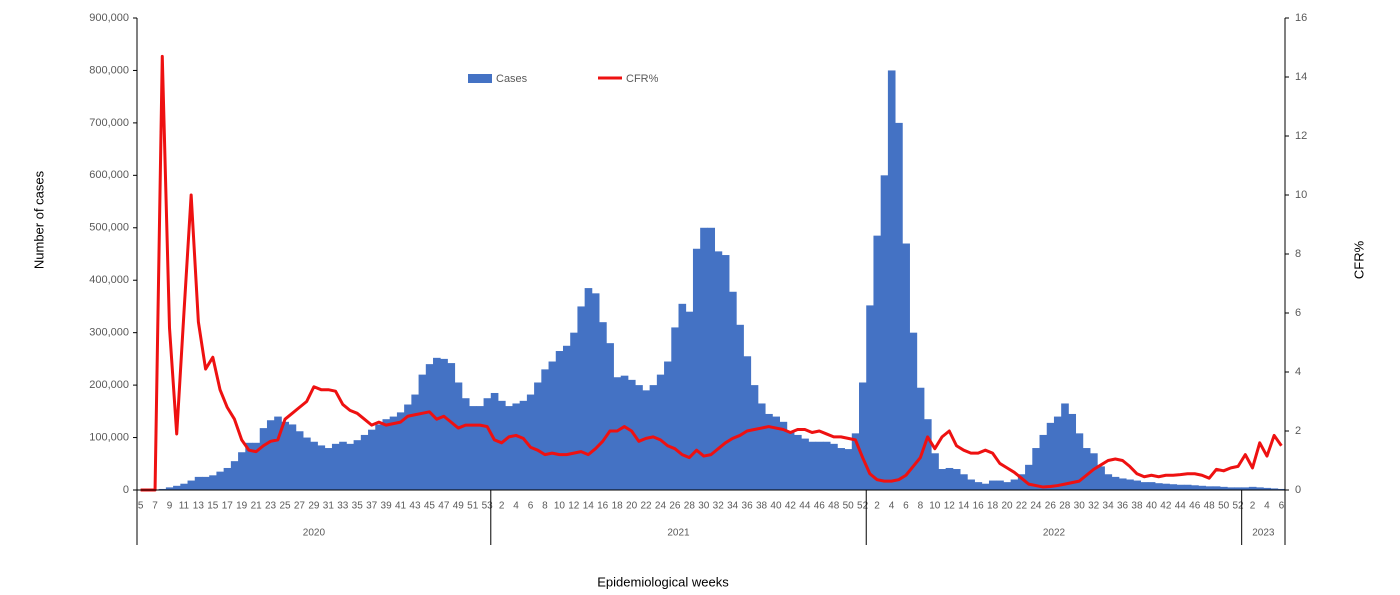 Image resolution: width=1400 pixels, height=595 pixels. Describe the element at coordinates (1298, 372) in the screenshot. I see `y2-tick-label: 4` at that location.